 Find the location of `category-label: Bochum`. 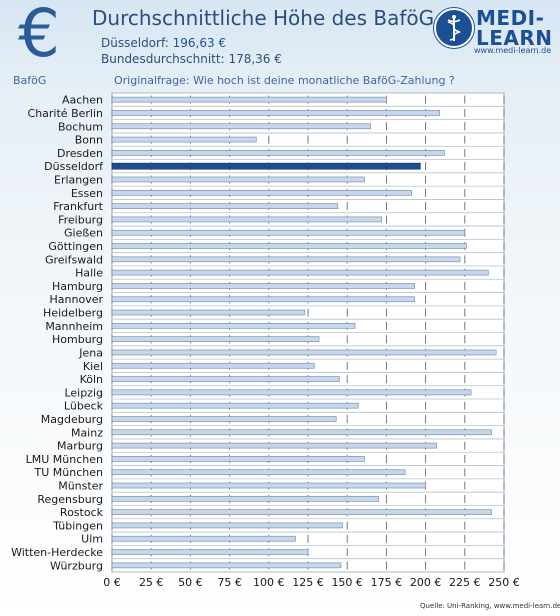

category-label: Bochum is located at coordinates (80, 126).